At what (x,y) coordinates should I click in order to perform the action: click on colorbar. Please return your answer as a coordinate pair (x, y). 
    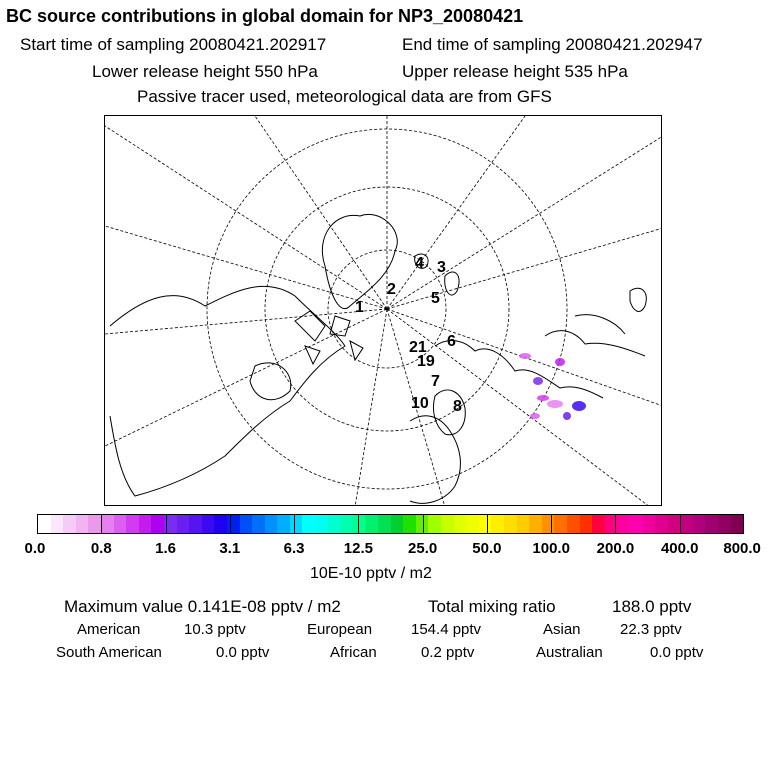
    Looking at the image, I should click on (390, 524).